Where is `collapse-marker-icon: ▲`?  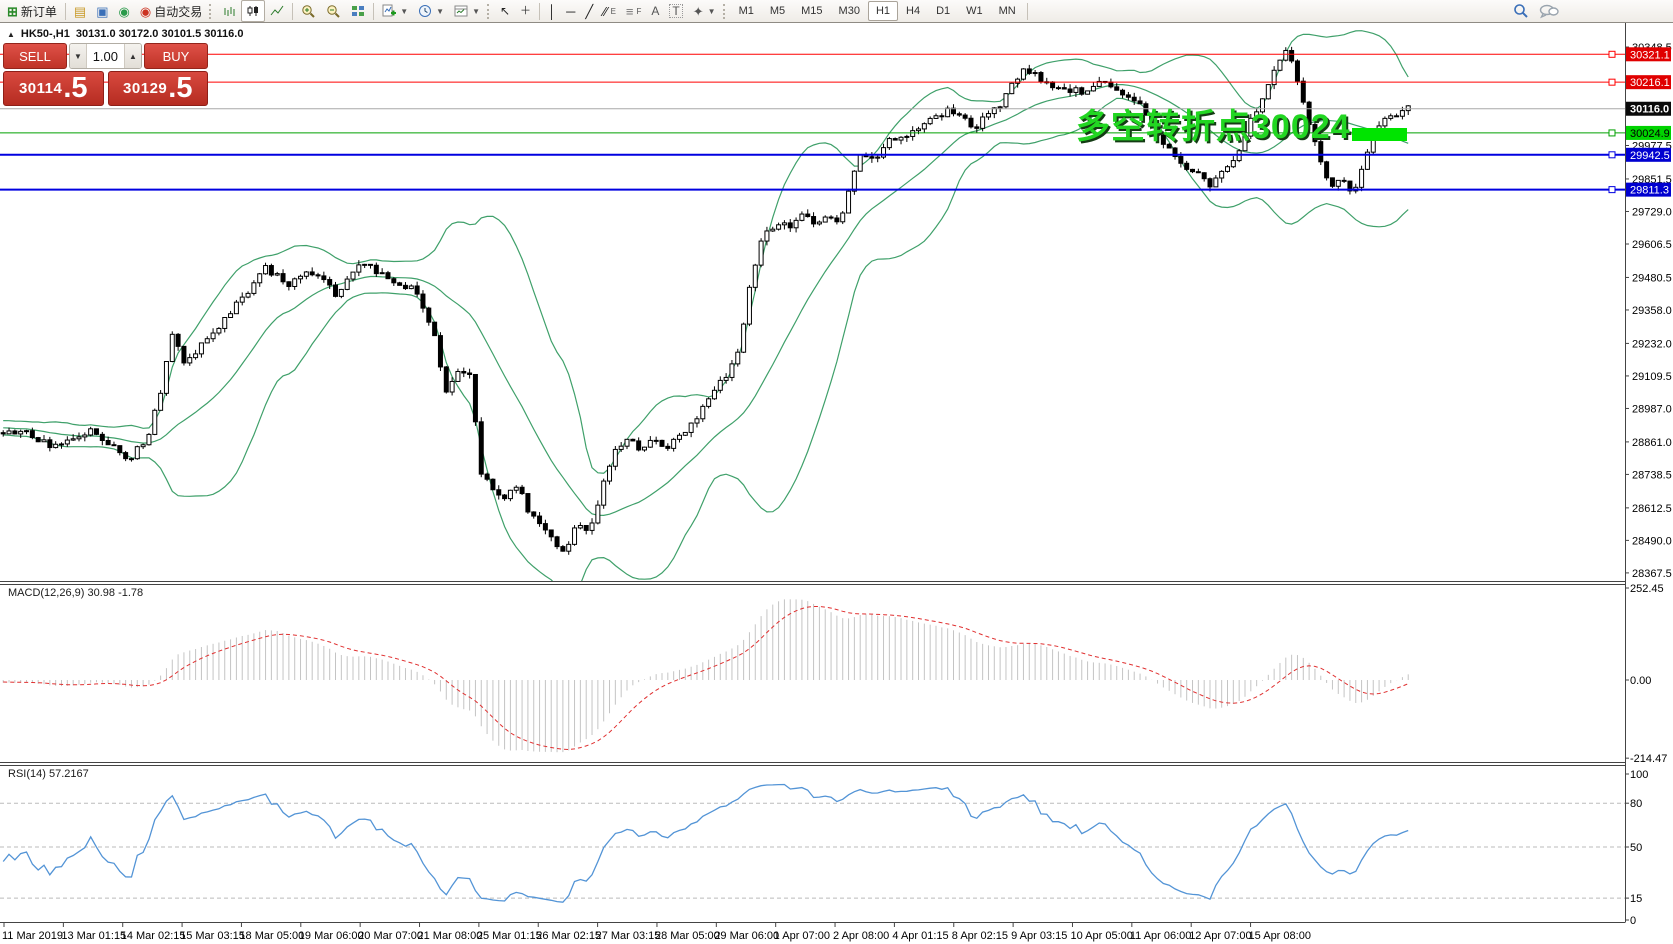 collapse-marker-icon: ▲ is located at coordinates (11, 34).